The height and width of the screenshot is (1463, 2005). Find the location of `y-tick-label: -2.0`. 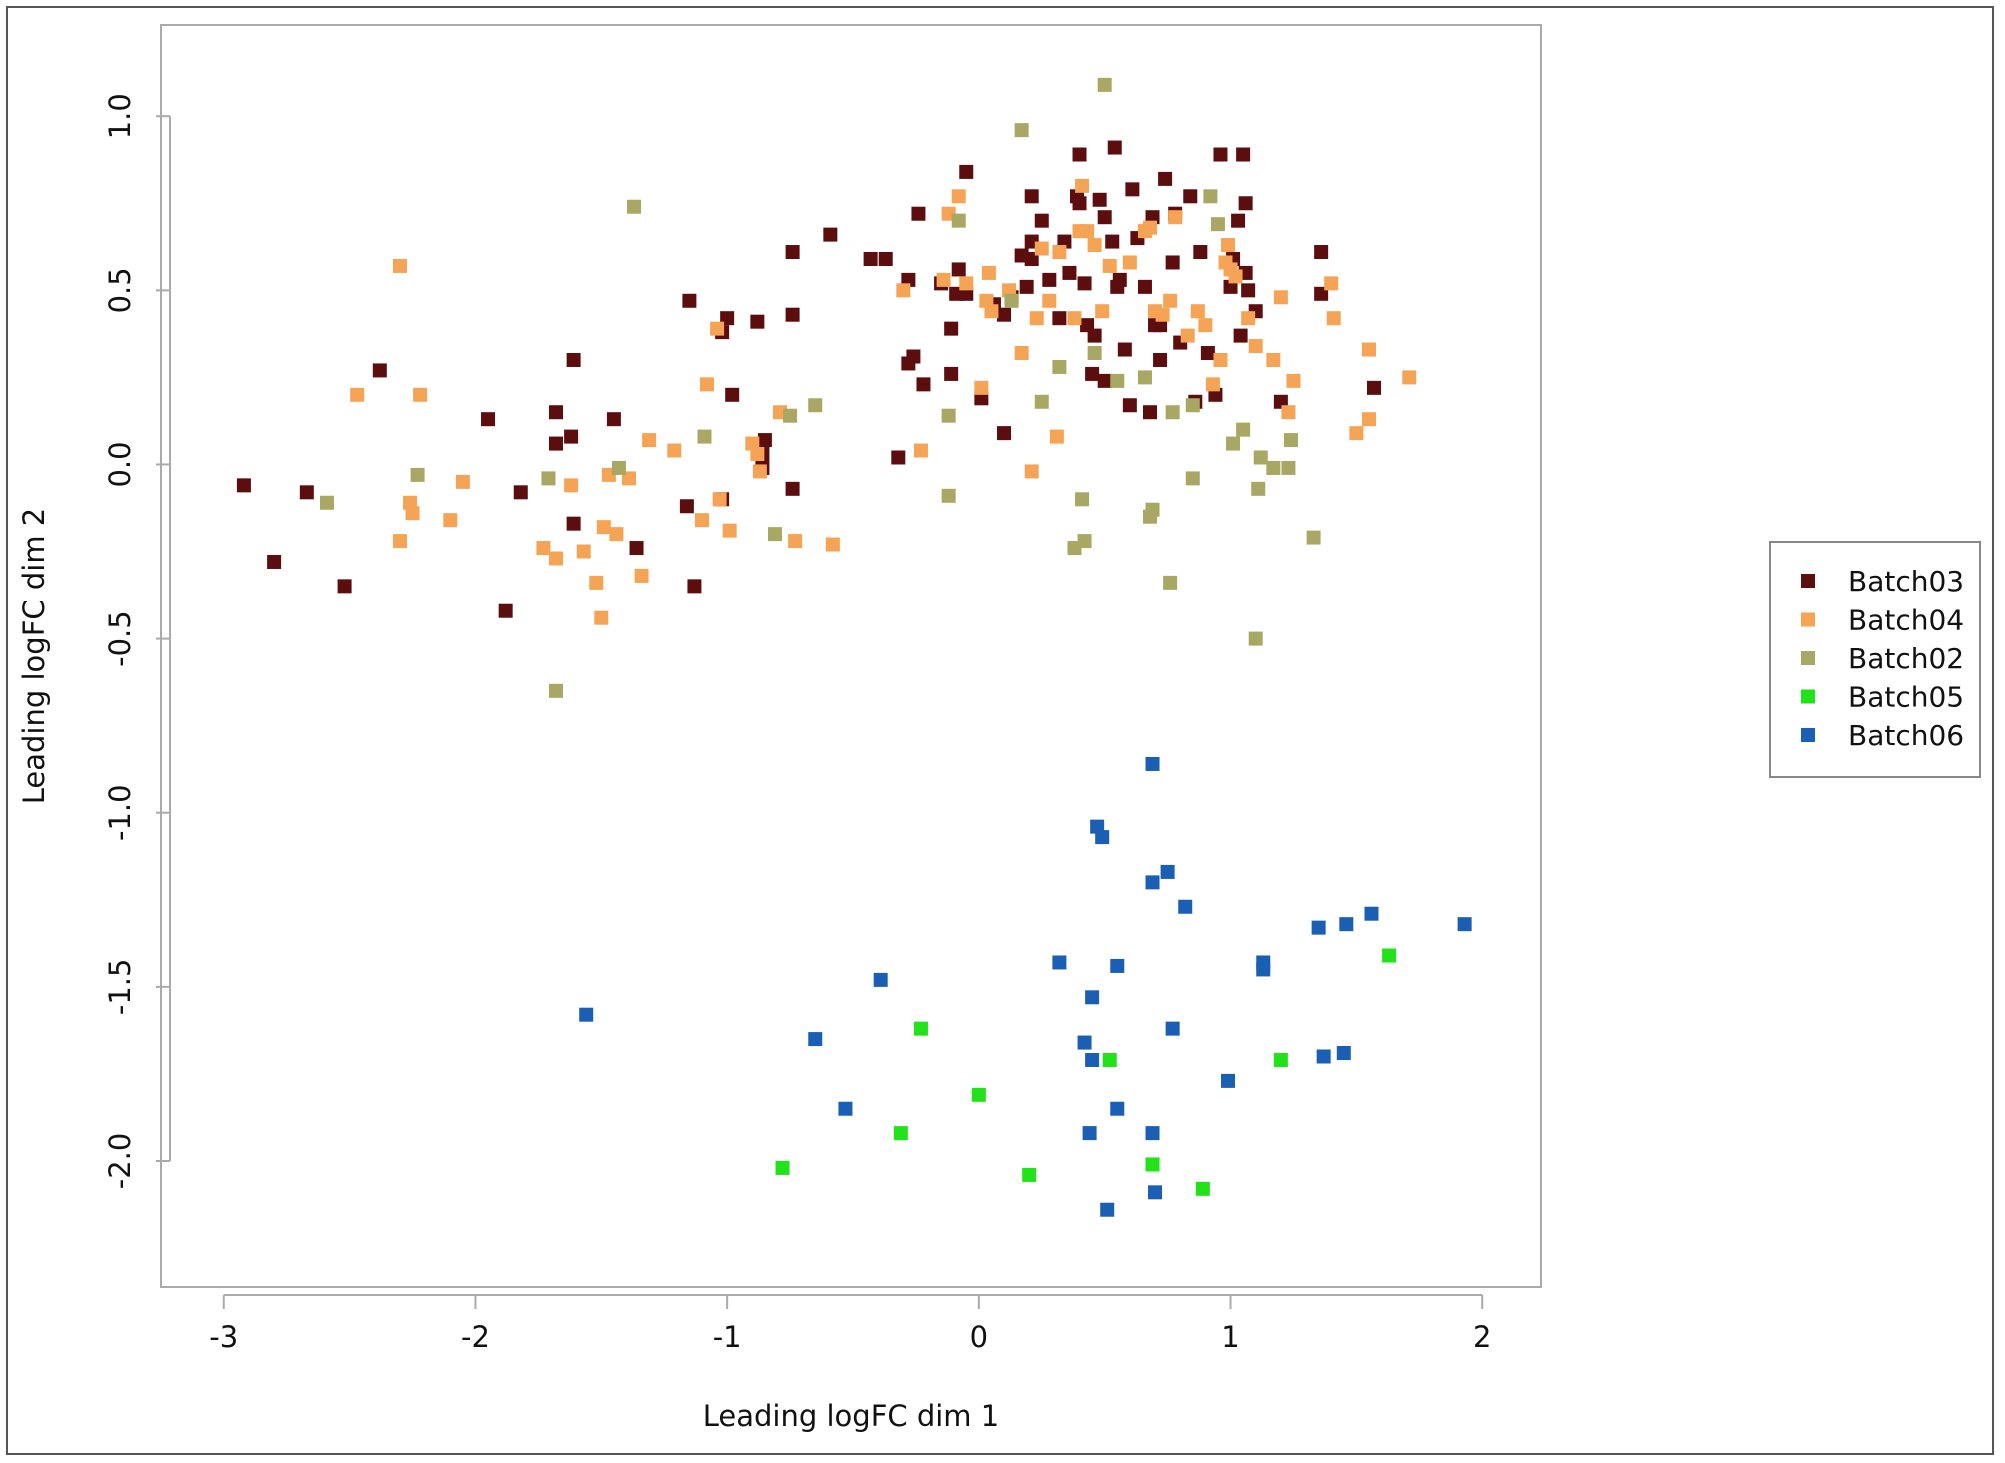

y-tick-label: -2.0 is located at coordinates (120, 1161).